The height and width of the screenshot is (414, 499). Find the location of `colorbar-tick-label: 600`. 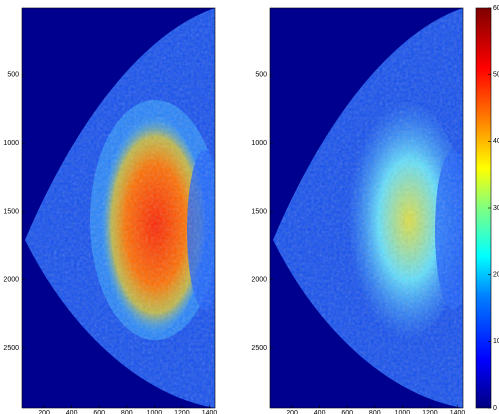

colorbar-tick-label: 600 is located at coordinates (496, 8).